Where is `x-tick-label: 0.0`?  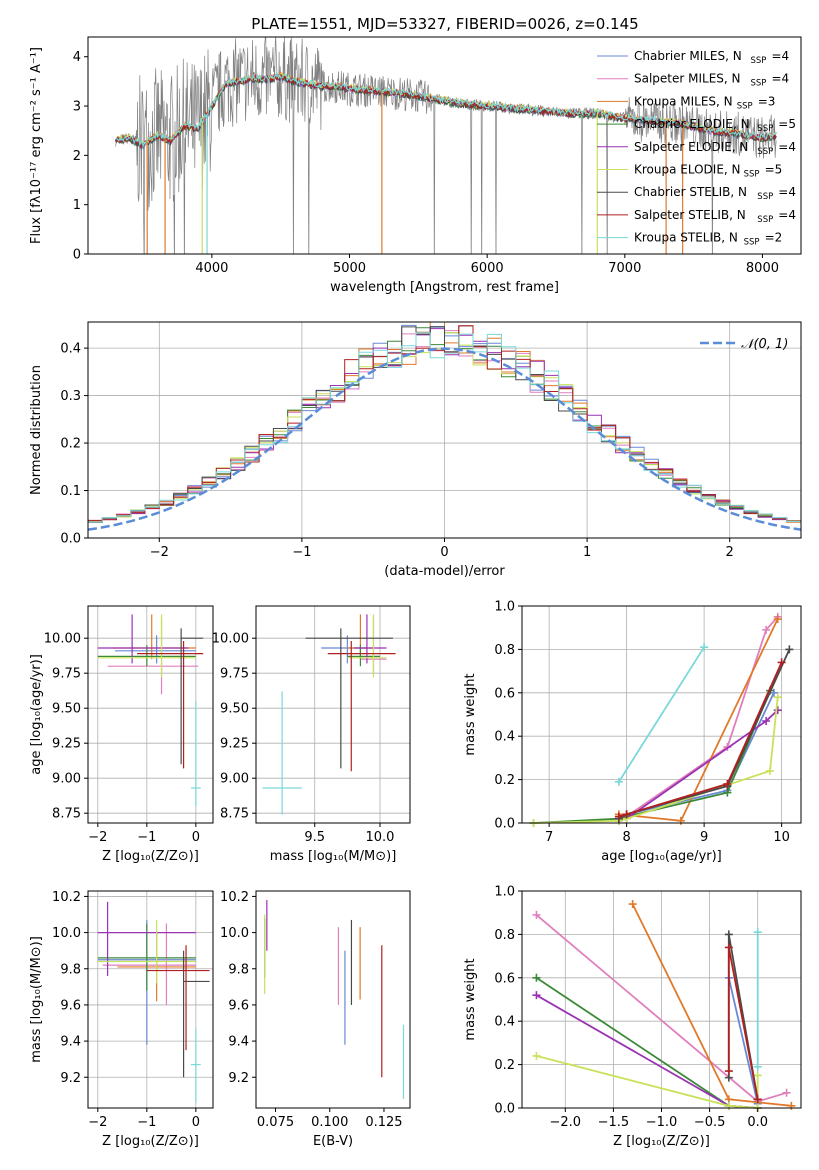
x-tick-label: 0.0 is located at coordinates (757, 1122).